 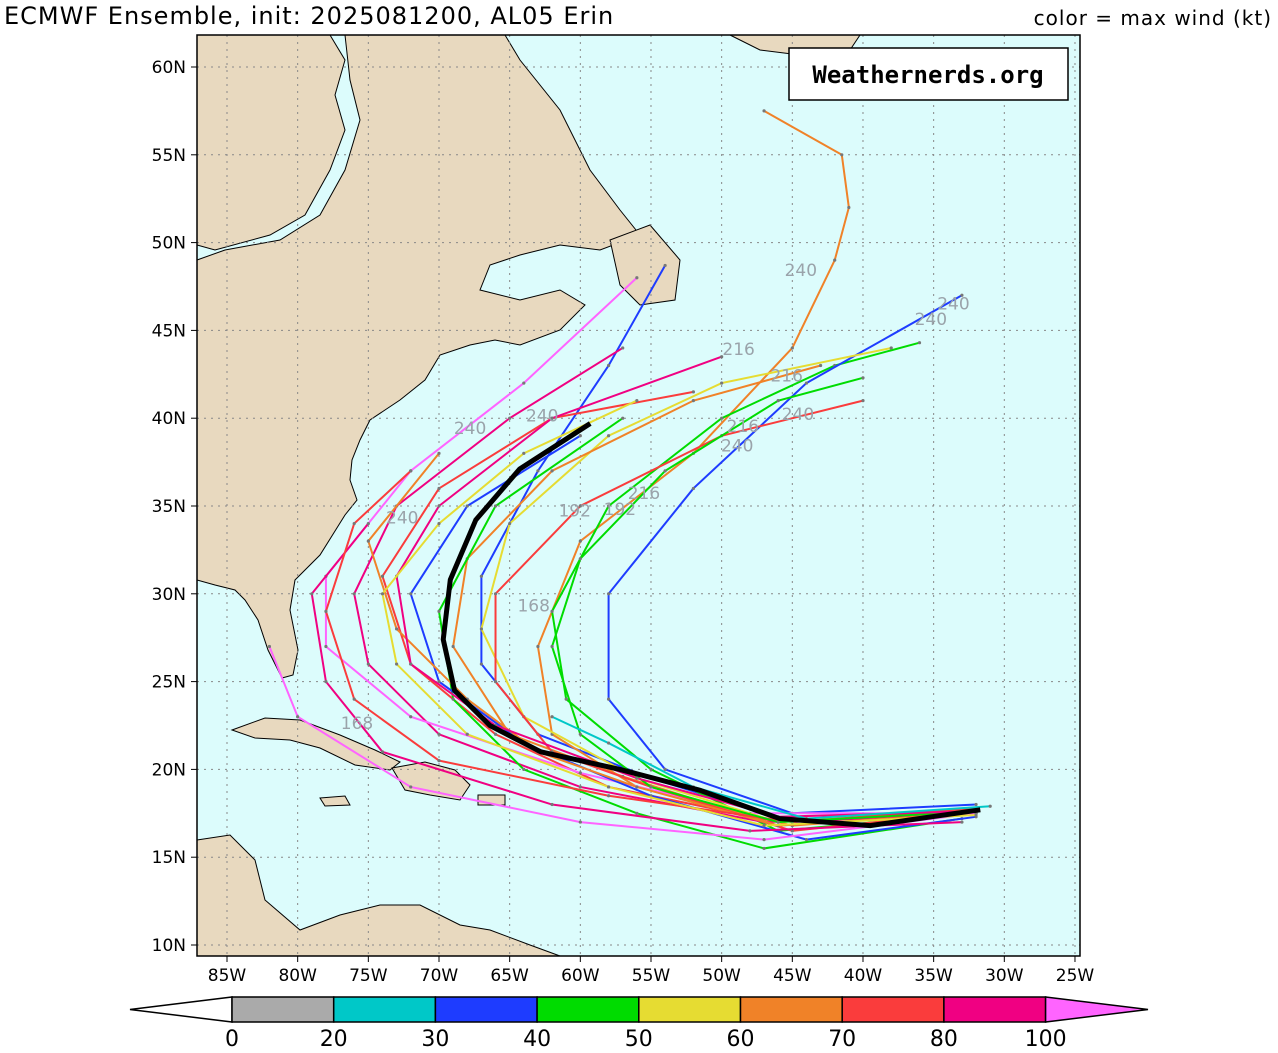 I want to click on lon-tick-label: 40W, so click(x=863, y=976).